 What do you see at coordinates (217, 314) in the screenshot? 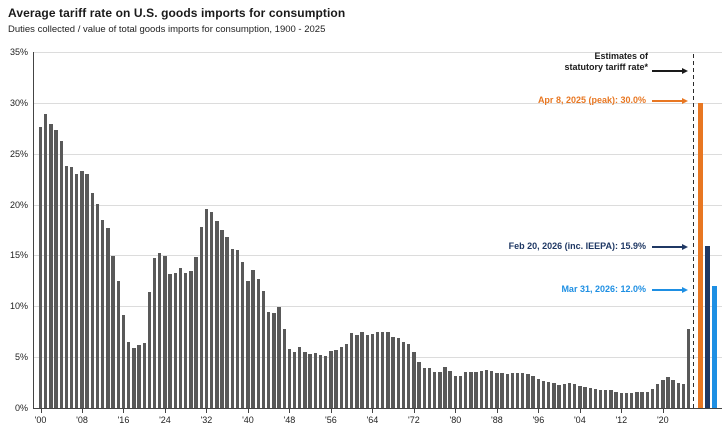
I see `bar-1934` at bounding box center [217, 314].